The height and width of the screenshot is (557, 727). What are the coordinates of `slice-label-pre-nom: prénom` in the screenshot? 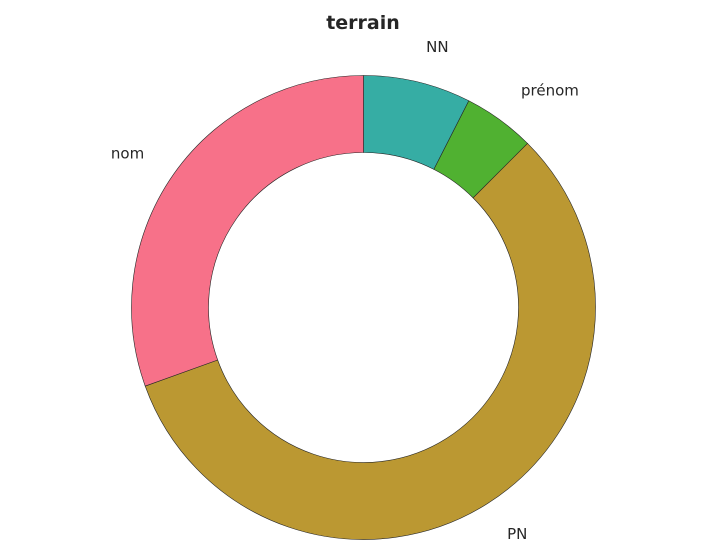 It's located at (550, 91).